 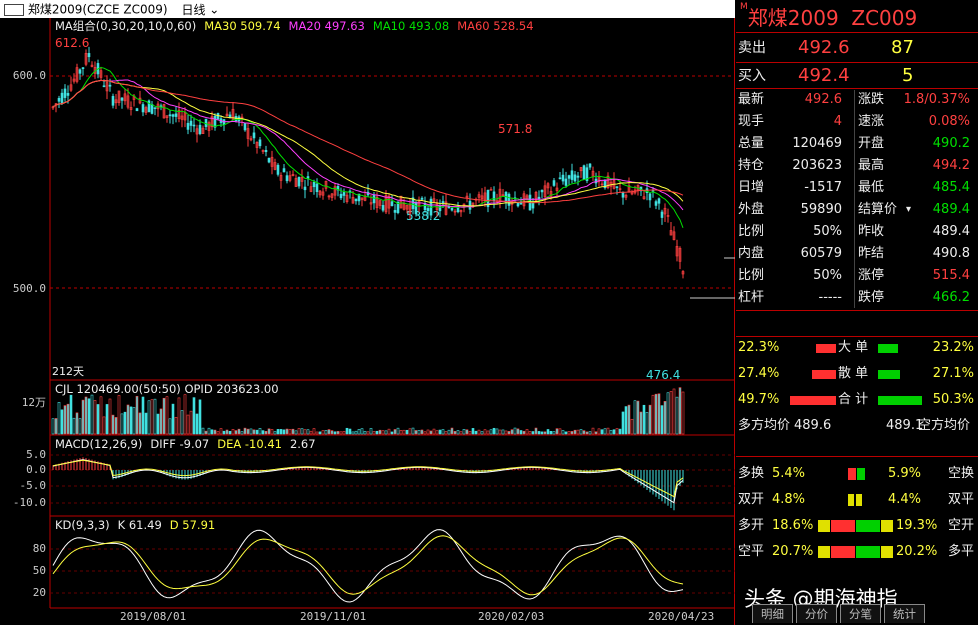 I want to click on short-avg-value: 489.1, so click(x=905, y=425).